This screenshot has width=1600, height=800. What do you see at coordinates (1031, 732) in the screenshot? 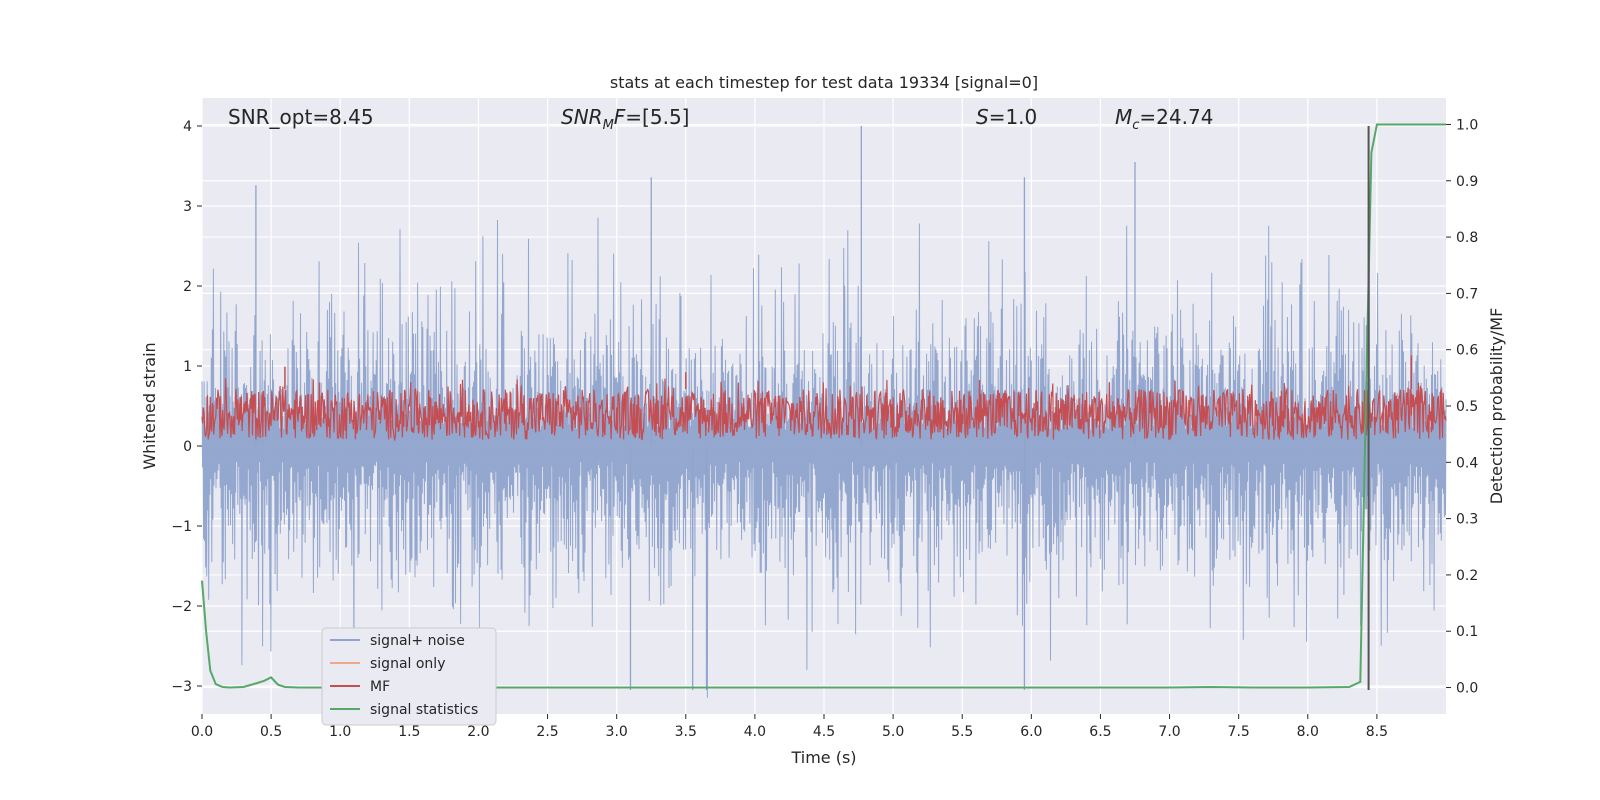
I see `x-tick-label: 6.0` at bounding box center [1031, 732].